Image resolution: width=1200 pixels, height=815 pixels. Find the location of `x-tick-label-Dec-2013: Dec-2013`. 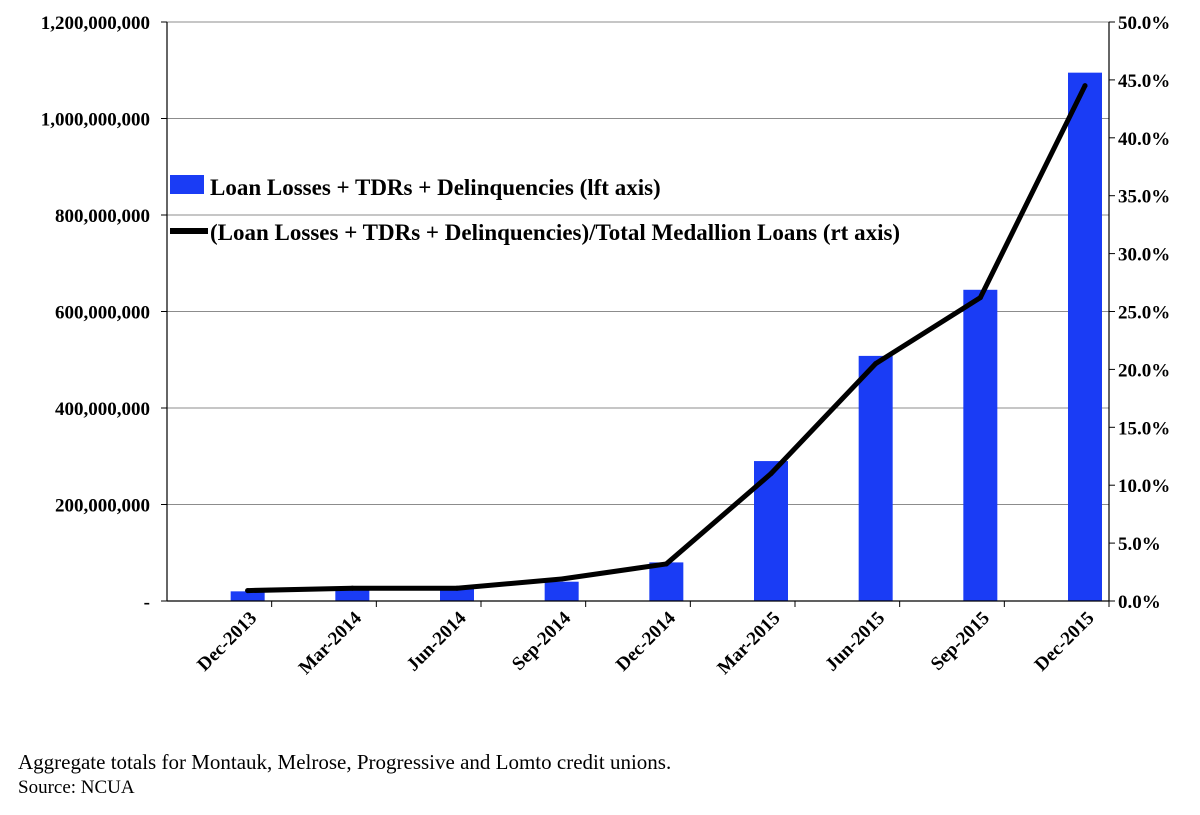

x-tick-label-Dec-2013: Dec-2013 is located at coordinates (227, 642).